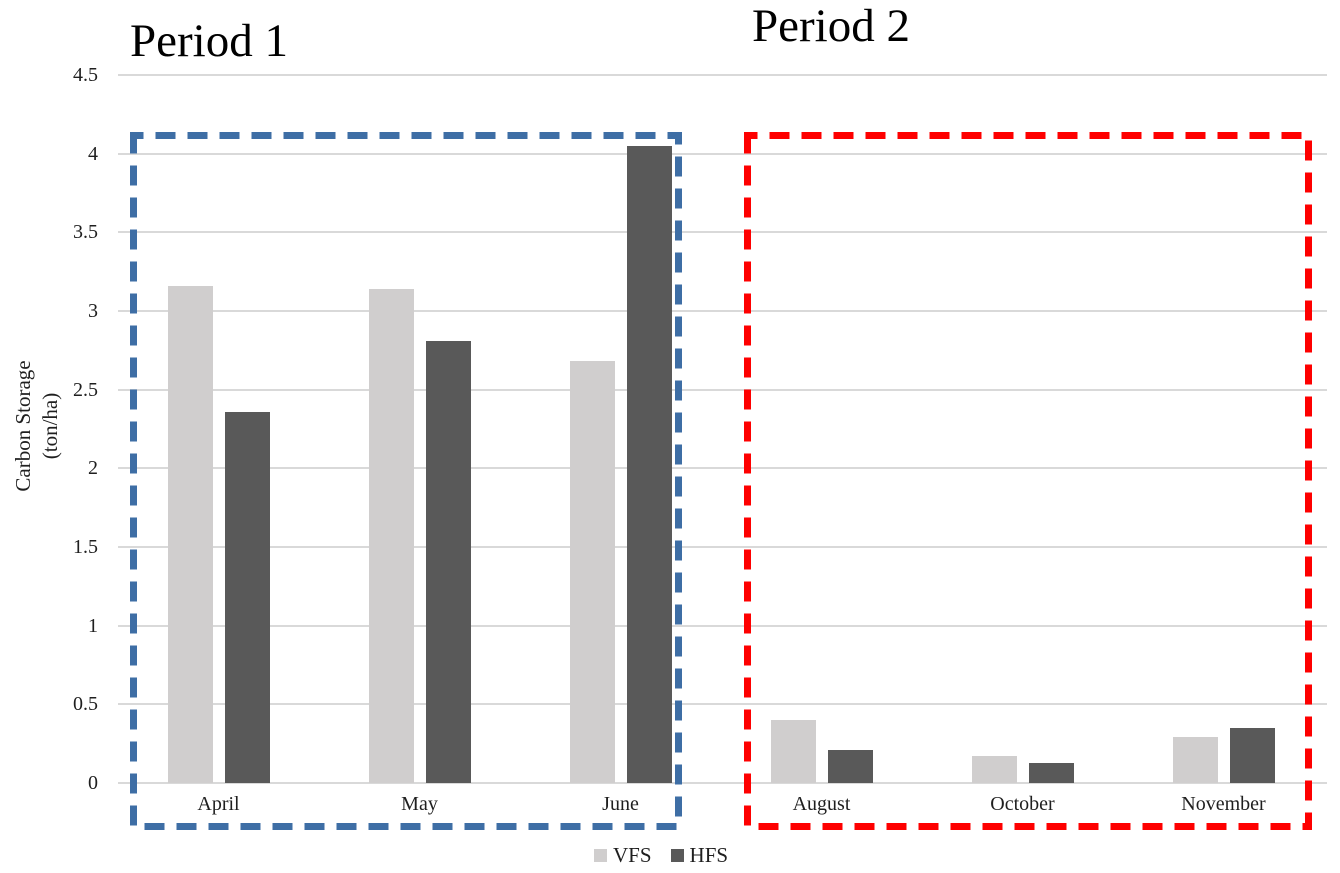  What do you see at coordinates (85, 389) in the screenshot?
I see `y-tick-label-2.5: 2.5` at bounding box center [85, 389].